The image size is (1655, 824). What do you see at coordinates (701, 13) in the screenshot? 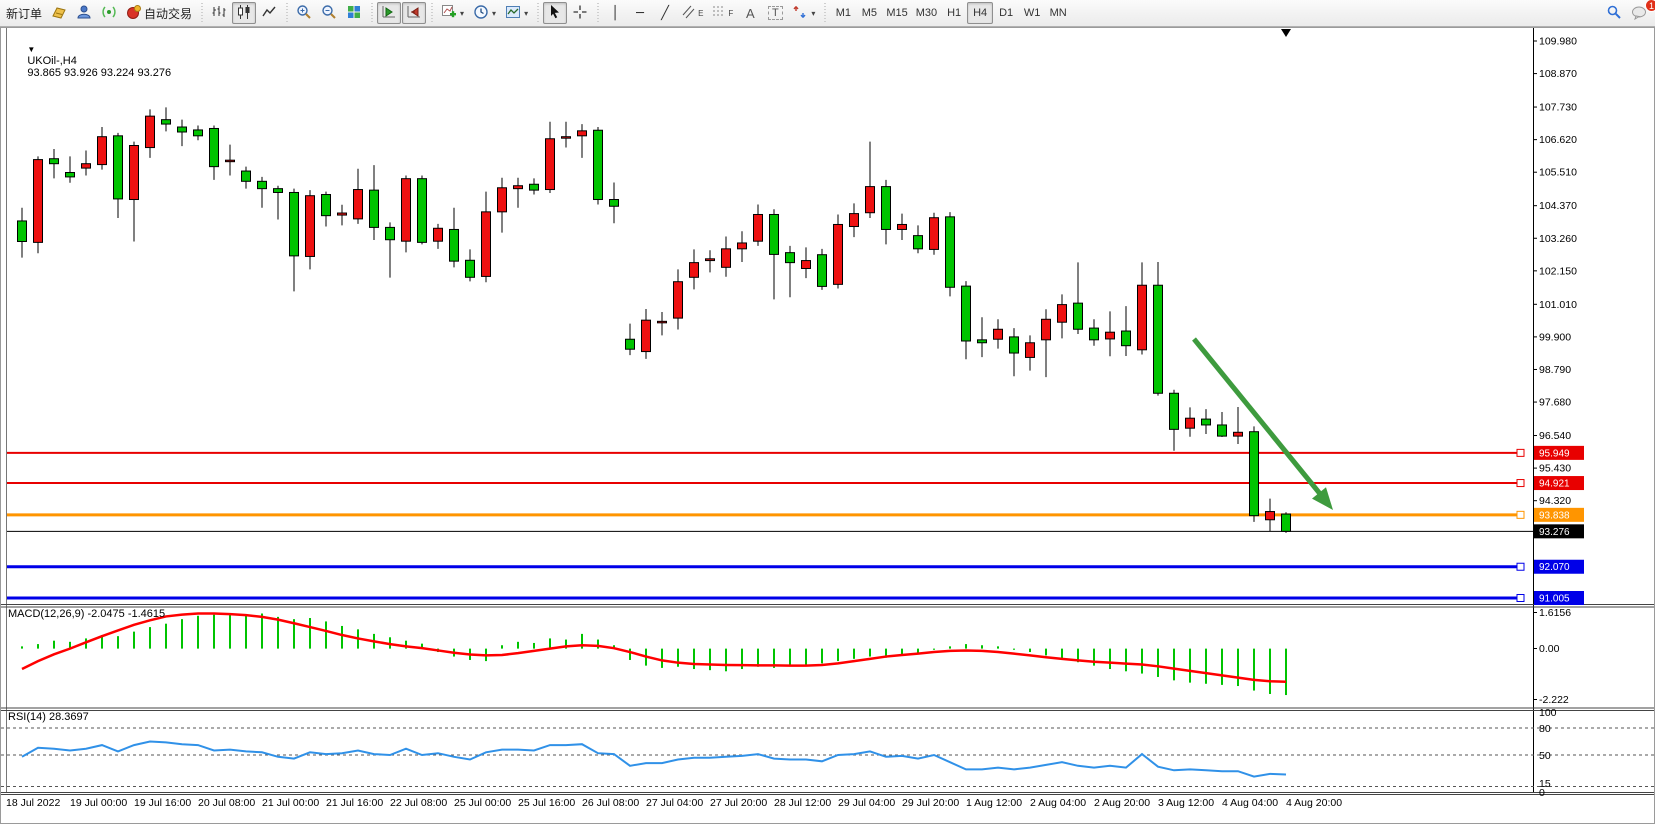
I see `channel-e-label: E` at bounding box center [701, 13].